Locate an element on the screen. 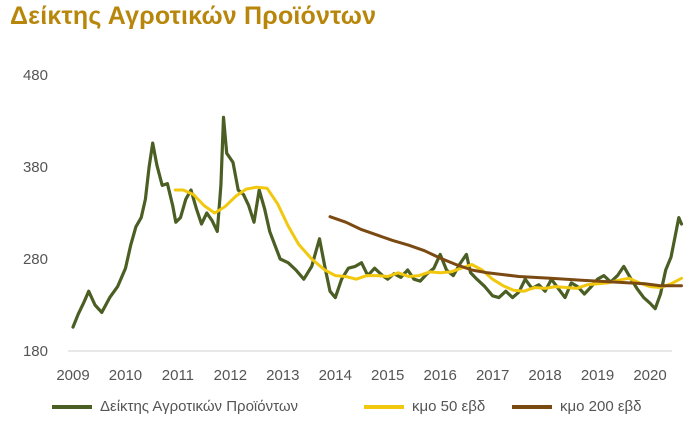  legend-item-ma200: κμο 200 εβδ is located at coordinates (577, 406).